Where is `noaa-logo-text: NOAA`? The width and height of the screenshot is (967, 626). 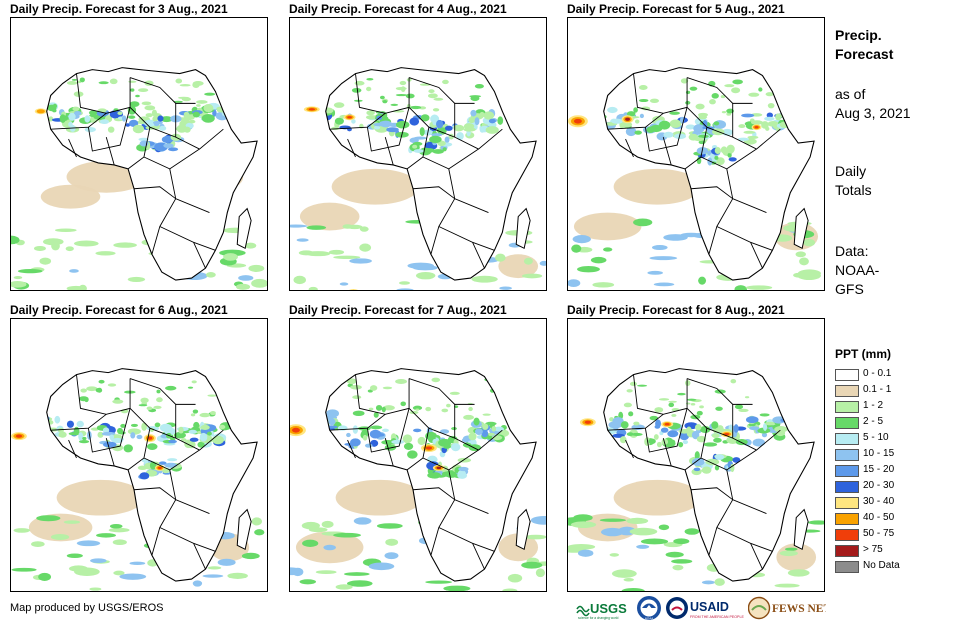
noaa-logo-text: NOAA is located at coordinates (649, 619).